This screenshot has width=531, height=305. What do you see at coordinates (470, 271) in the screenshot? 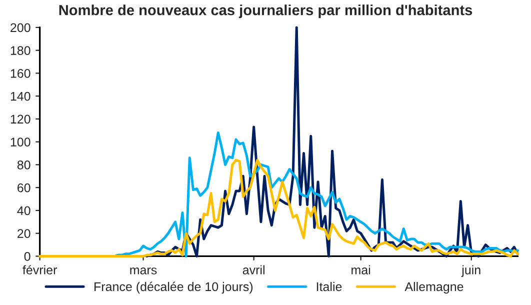
I see `x-tick-label: juin` at bounding box center [470, 271].